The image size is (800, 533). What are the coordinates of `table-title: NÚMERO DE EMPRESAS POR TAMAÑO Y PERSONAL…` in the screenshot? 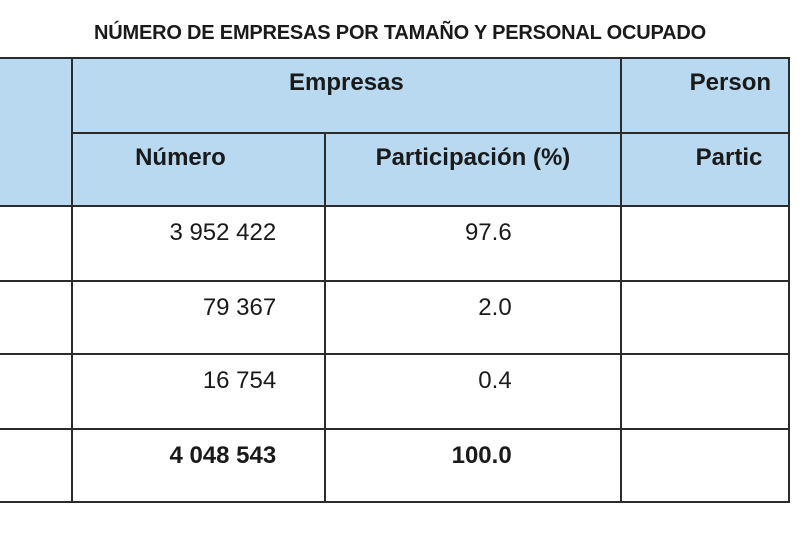 It's located at (400, 33).